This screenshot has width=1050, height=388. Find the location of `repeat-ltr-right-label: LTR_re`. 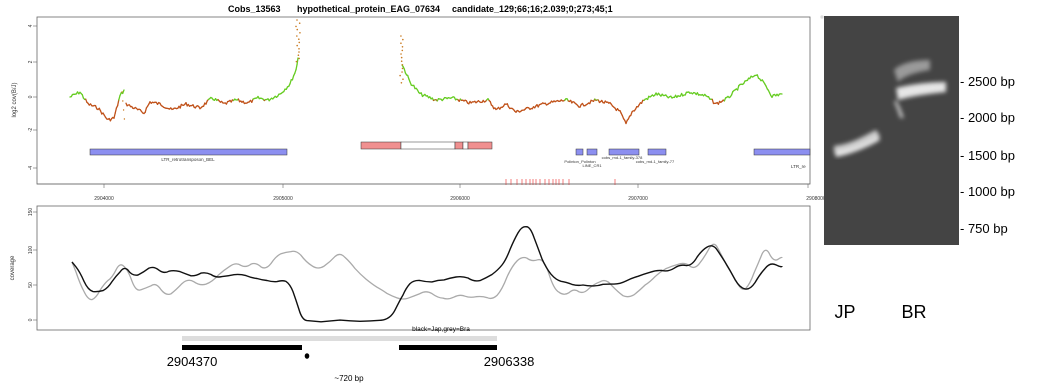

repeat-ltr-right-label: LTR_re is located at coordinates (798, 166).